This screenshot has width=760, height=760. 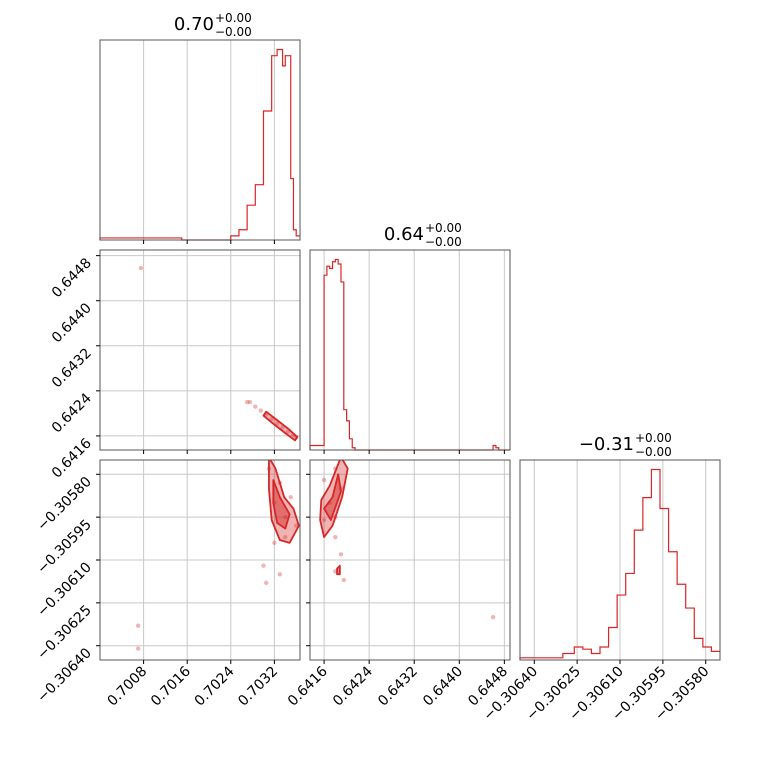 I want to click on panel-0-grid, so click(x=200, y=350).